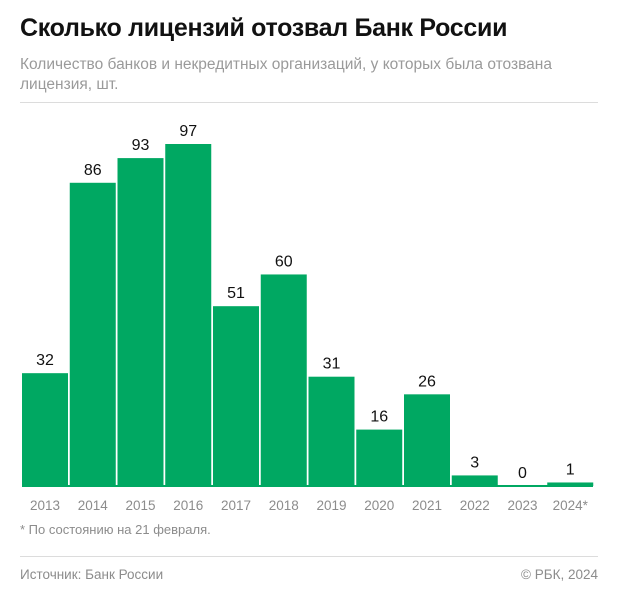  What do you see at coordinates (236, 396) in the screenshot?
I see `bar-2017` at bounding box center [236, 396].